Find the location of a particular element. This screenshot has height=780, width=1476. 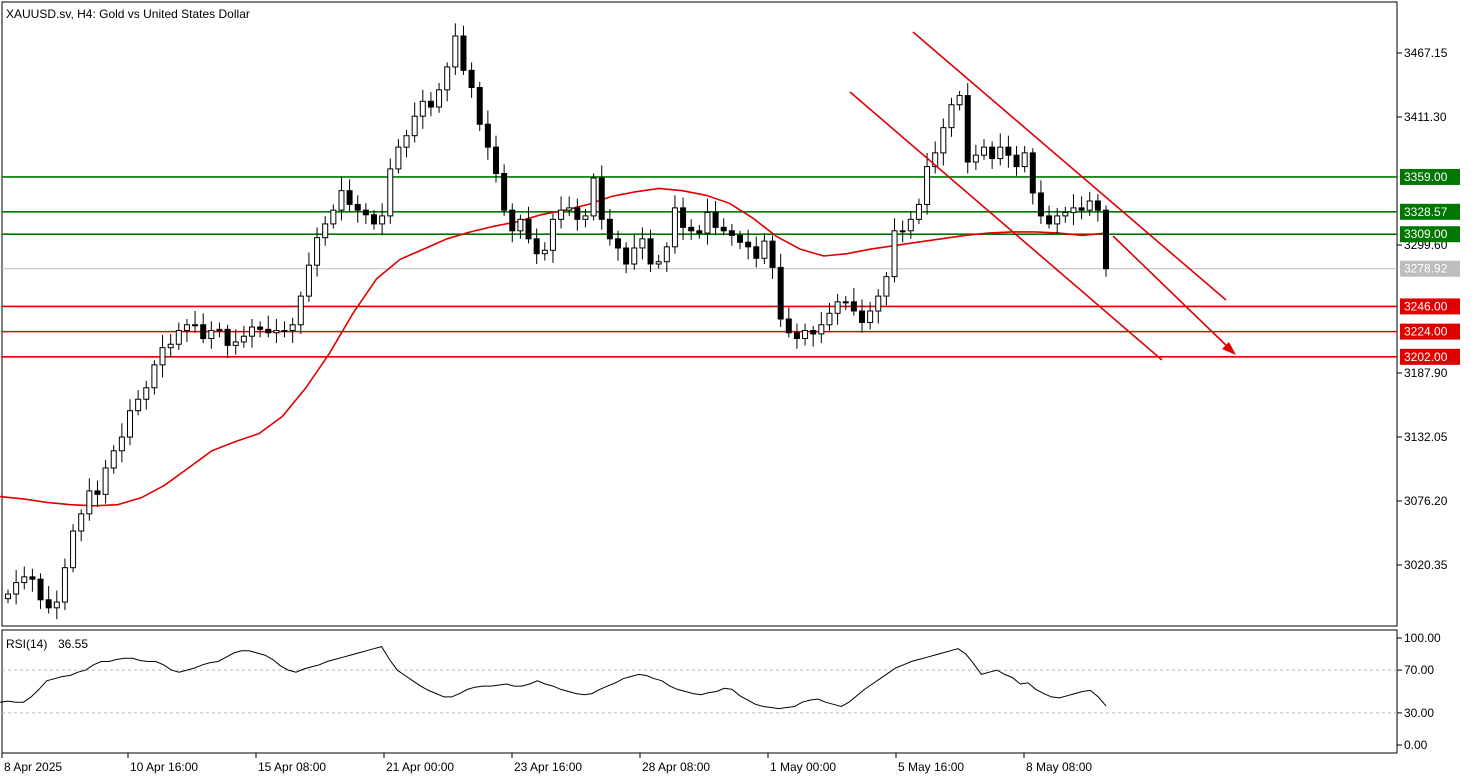

price-tick-label: 3020.35 is located at coordinates (1426, 565).